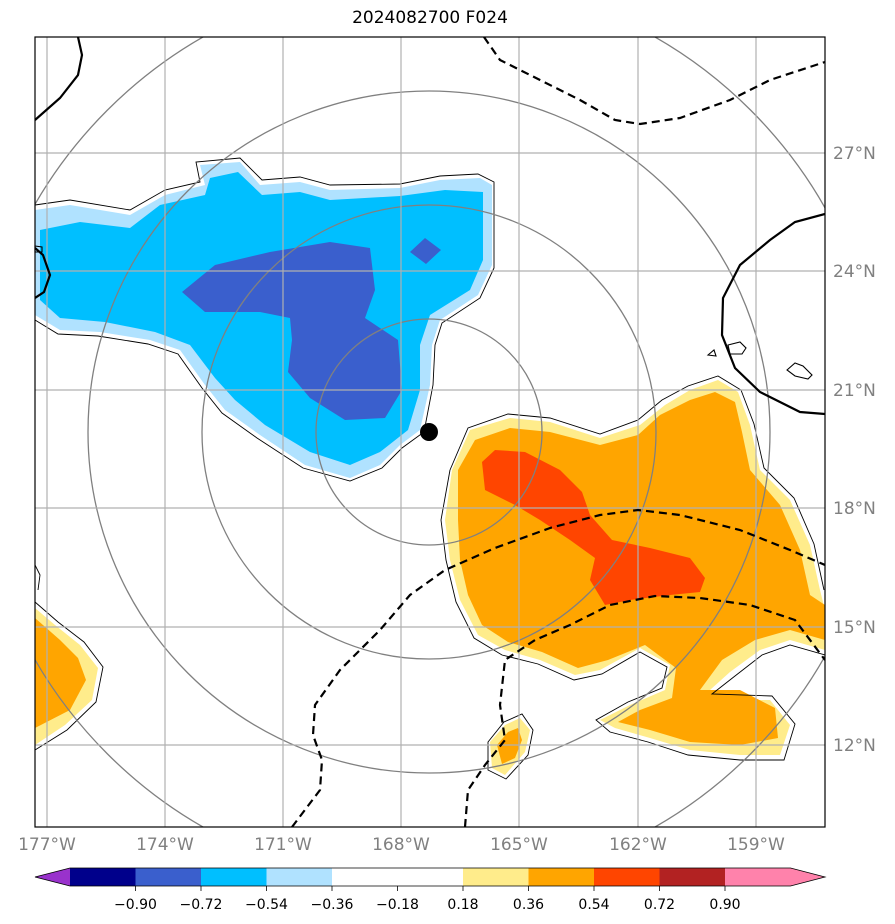 This screenshot has width=895, height=924. I want to click on lat-label: 12°N, so click(854, 746).